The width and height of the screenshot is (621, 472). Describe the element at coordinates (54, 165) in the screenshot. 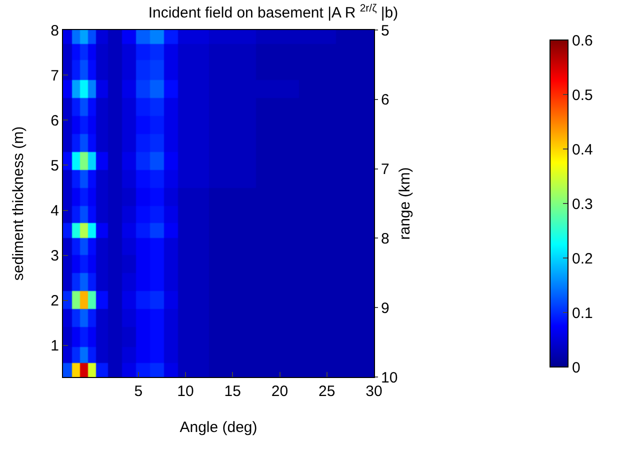

I see `y-tick-label: 5` at that location.